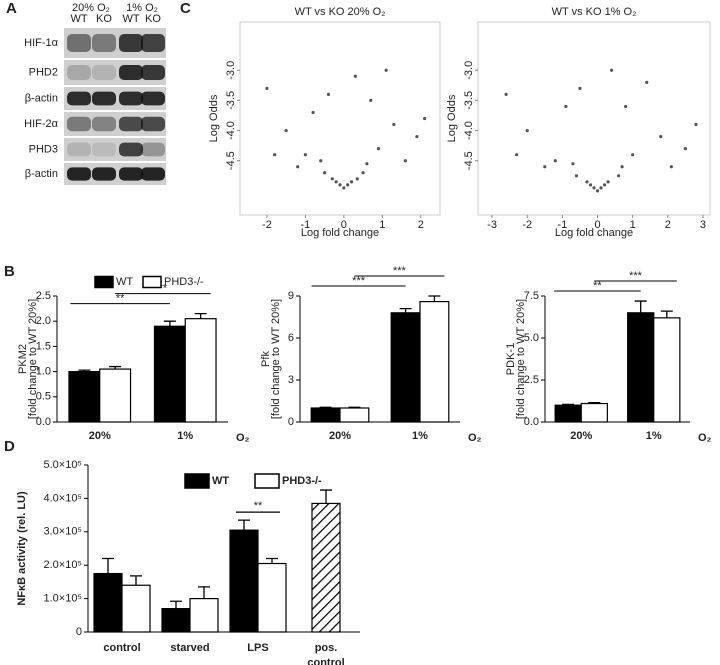 The height and width of the screenshot is (665, 720). Describe the element at coordinates (43, 422) in the screenshot. I see `y-tick-label: 0.0` at that location.